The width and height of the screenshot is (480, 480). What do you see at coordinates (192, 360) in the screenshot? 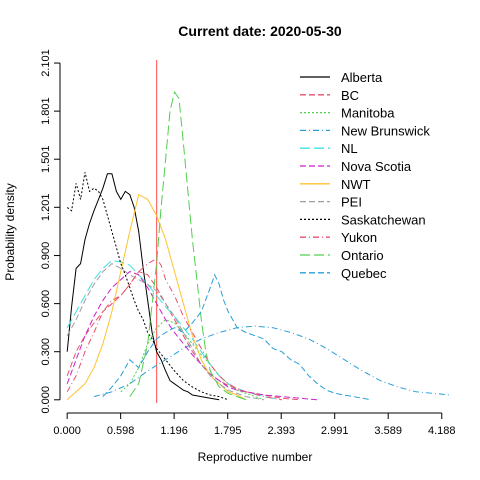
I see `series-line-manitoba` at bounding box center [192, 360].